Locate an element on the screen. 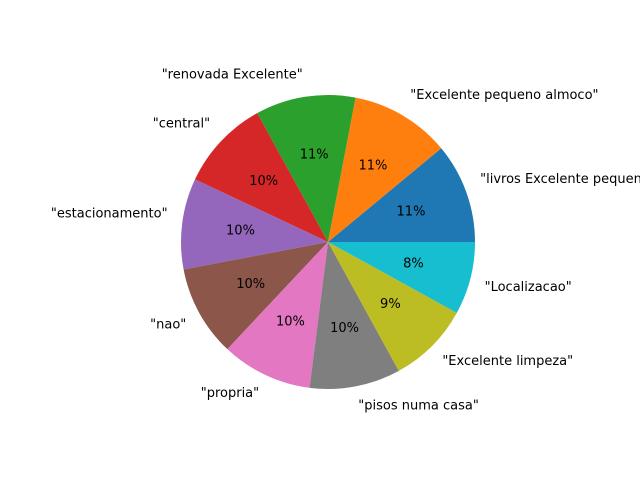 Image resolution: width=640 pixels, height=480 pixels. percent-label-livros-excelente-pequeno: 11% is located at coordinates (411, 212).